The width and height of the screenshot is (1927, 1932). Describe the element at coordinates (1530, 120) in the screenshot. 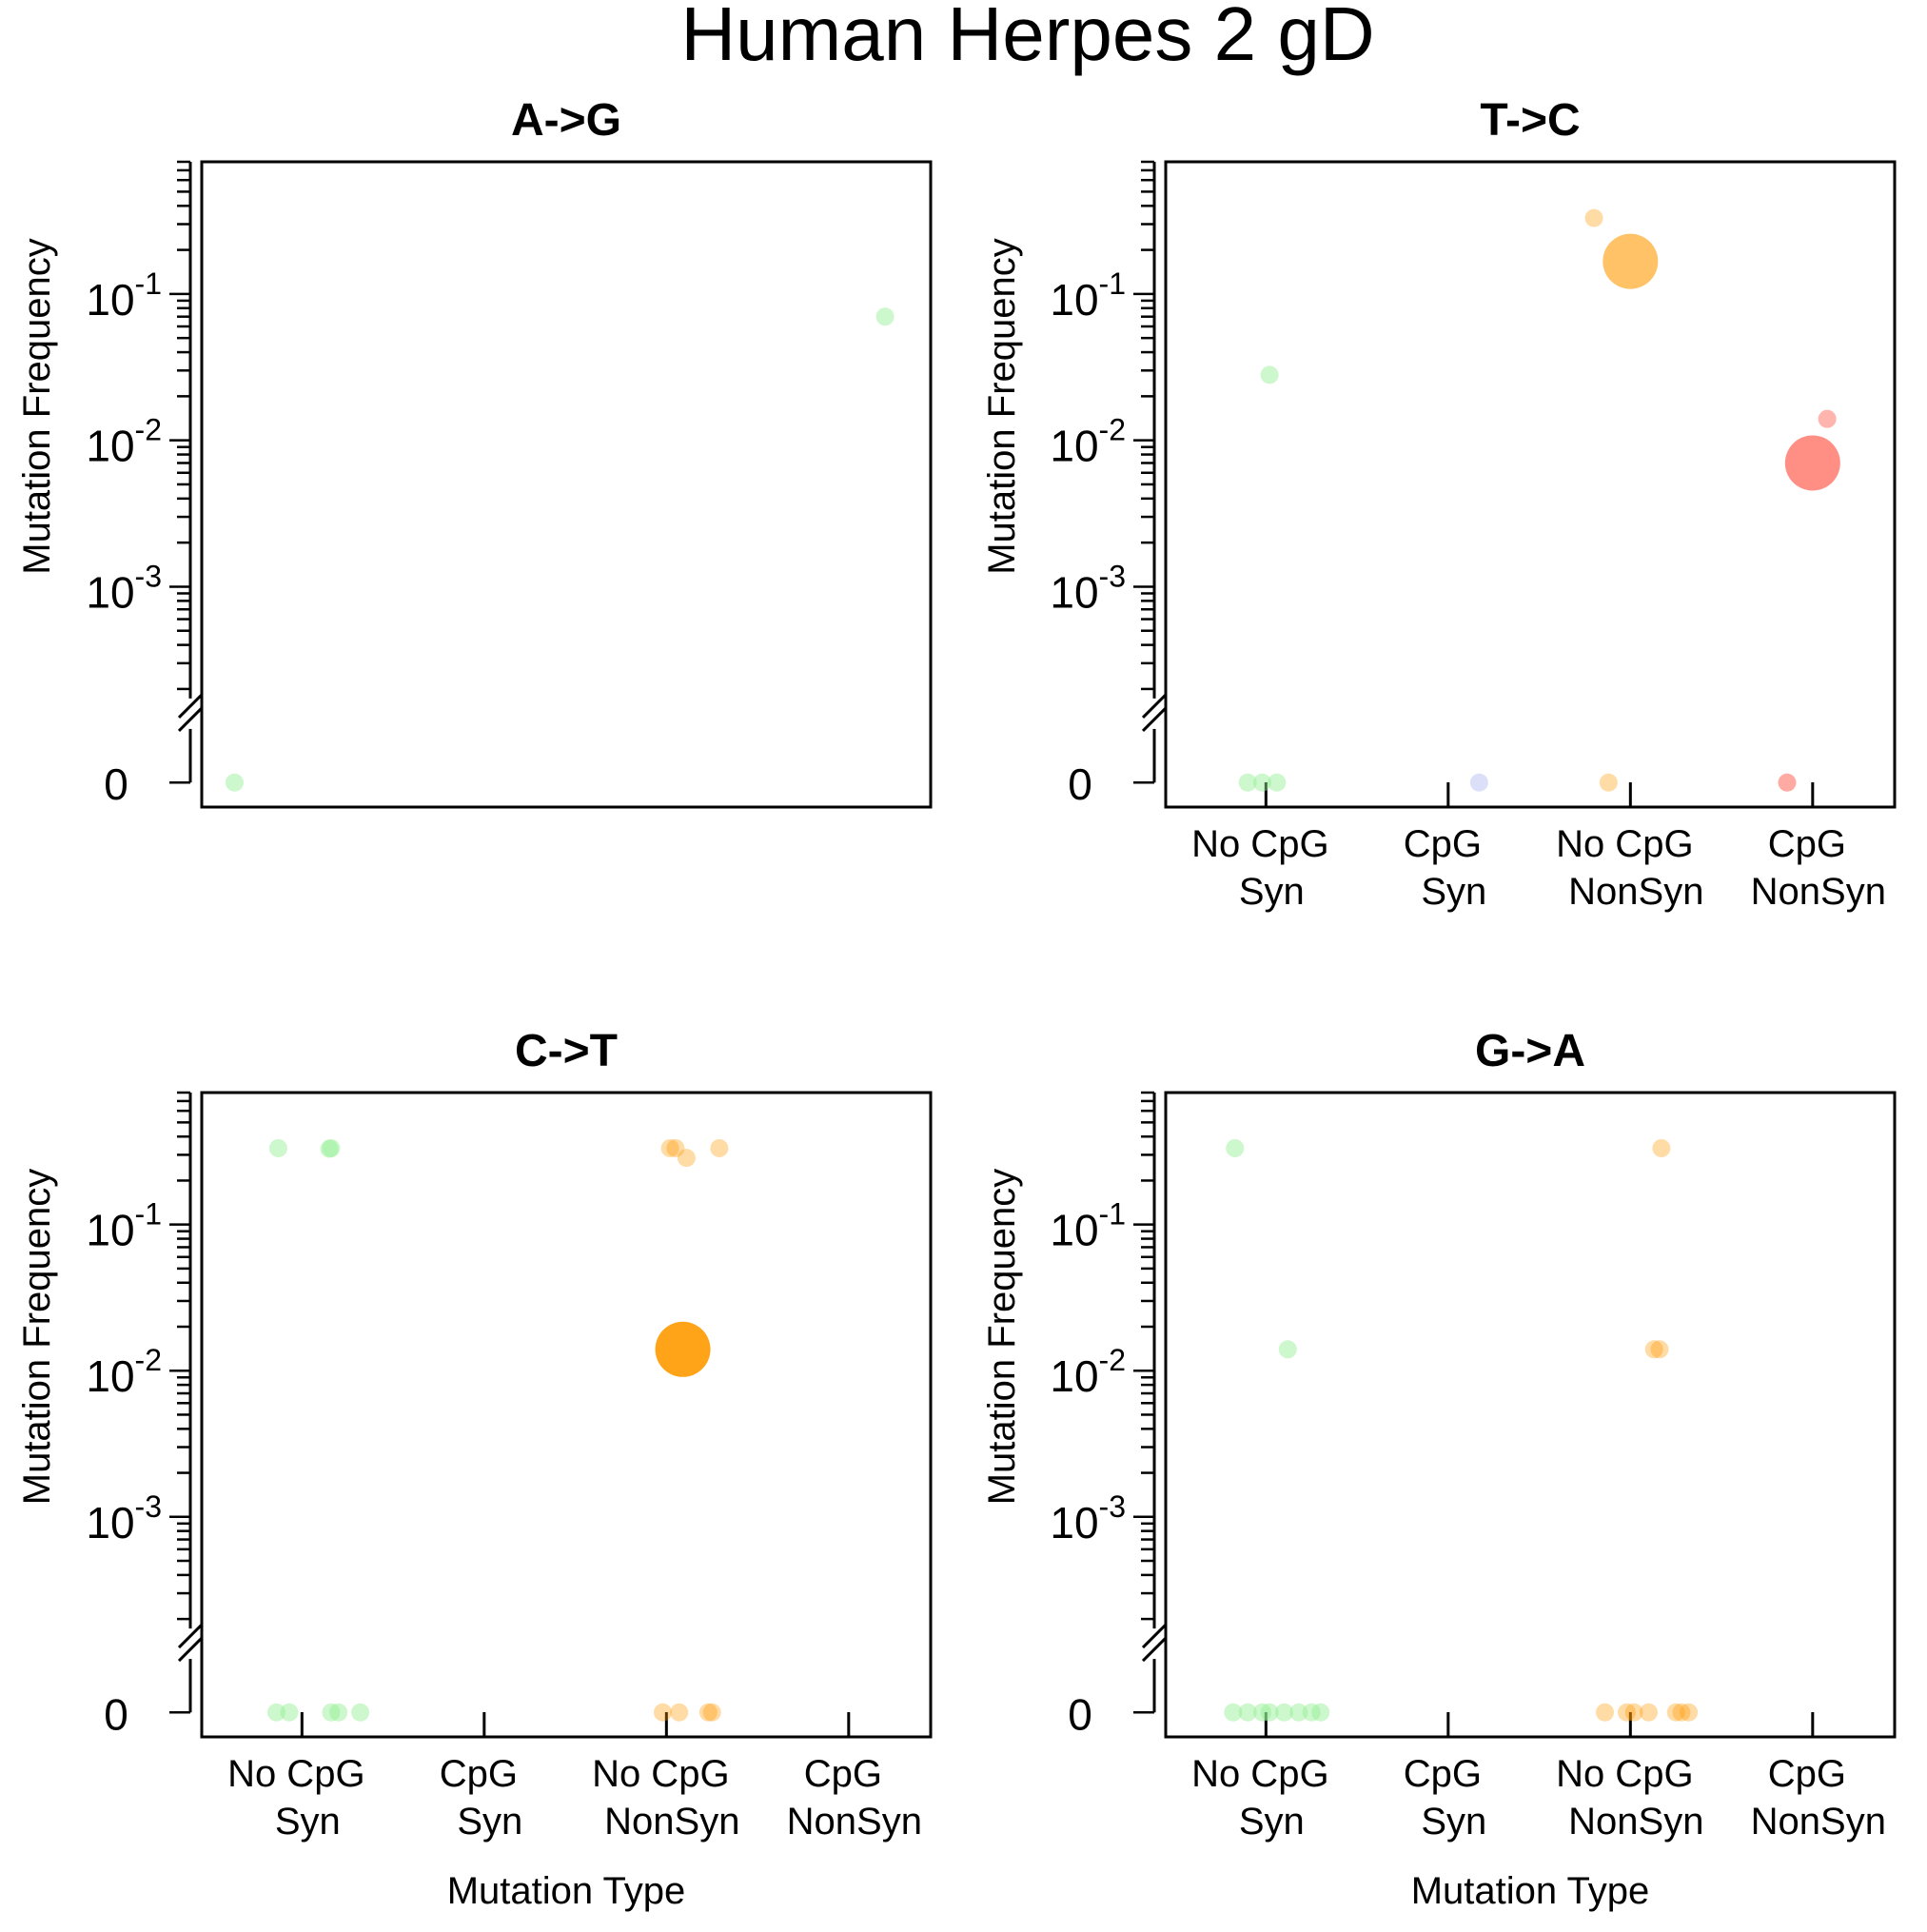

I see `panel-title: T->C` at that location.